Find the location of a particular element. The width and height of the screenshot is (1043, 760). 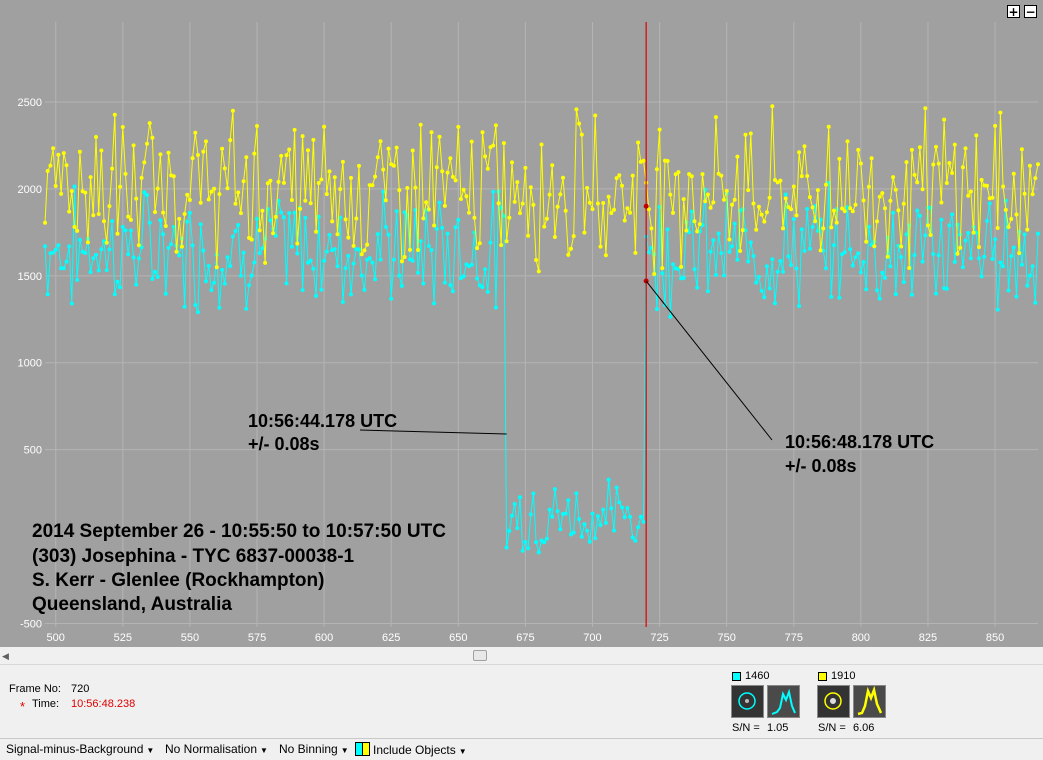

x-tick-label: 825 is located at coordinates (928, 638).